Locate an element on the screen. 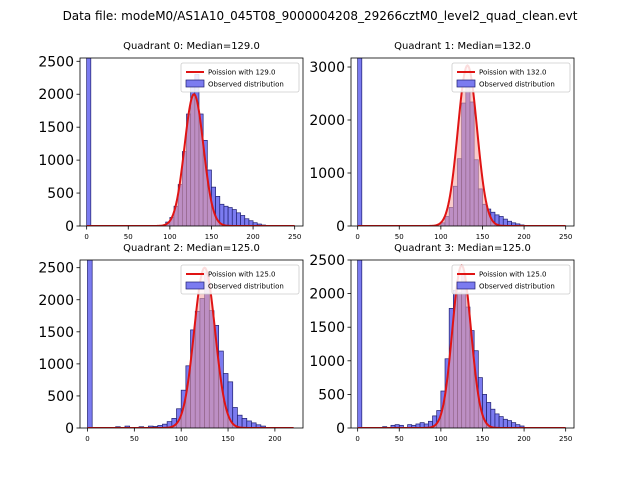 Image resolution: width=640 pixels, height=480 pixels. quadrant-1-title: Quadrant 1: Median=132.0 is located at coordinates (462, 46).